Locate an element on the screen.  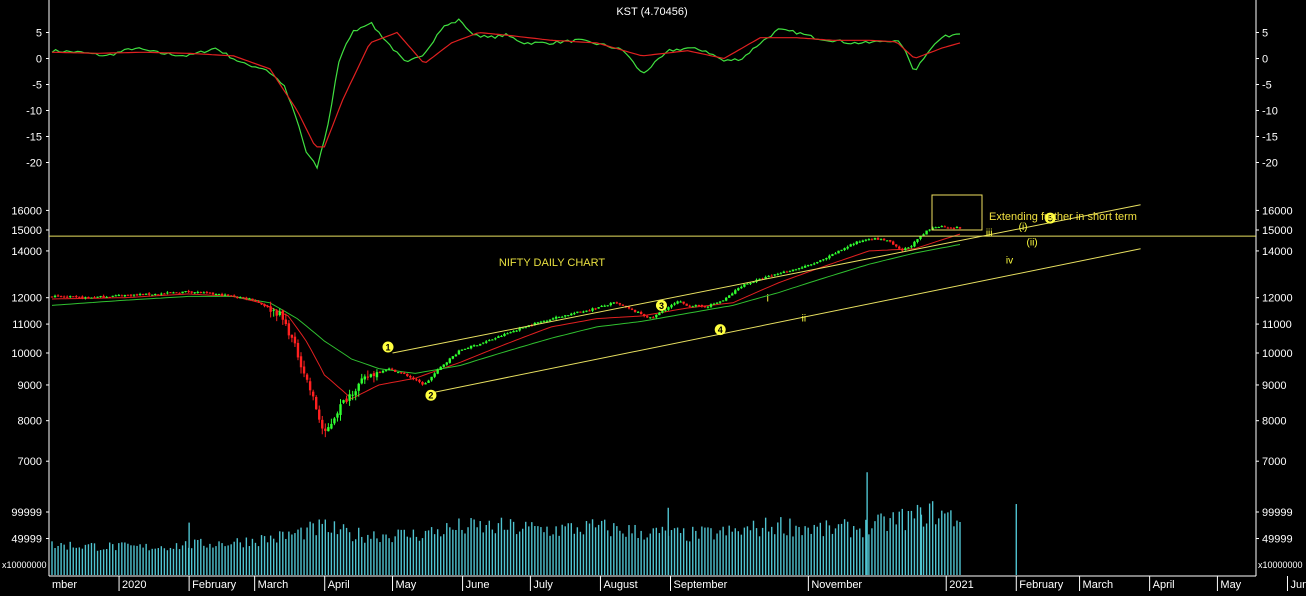
price-chart-title: NIFTY DAILY CHART is located at coordinates (552, 263).